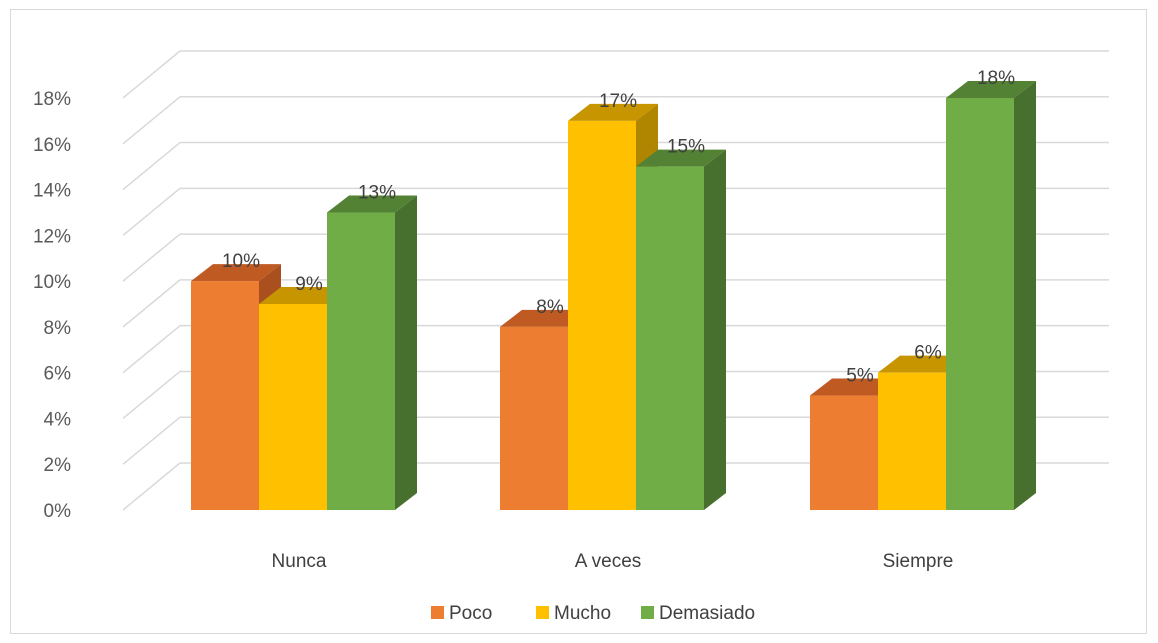 This screenshot has width=1158, height=643. Describe the element at coordinates (470, 613) in the screenshot. I see `legend-label: Poco` at that location.